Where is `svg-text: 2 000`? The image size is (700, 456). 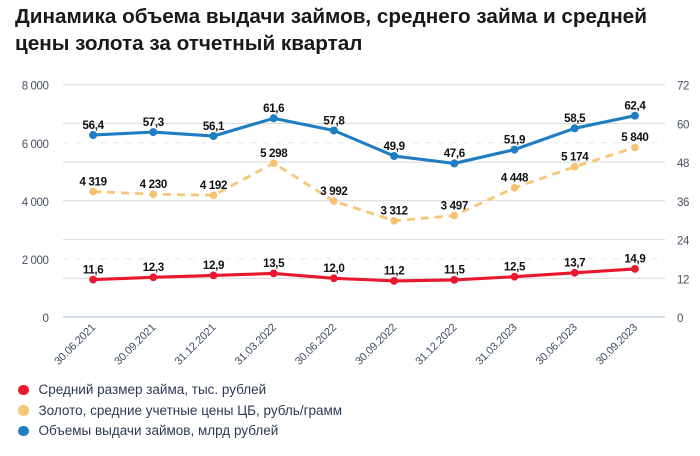
svg-text: 2 000 is located at coordinates (35, 261).